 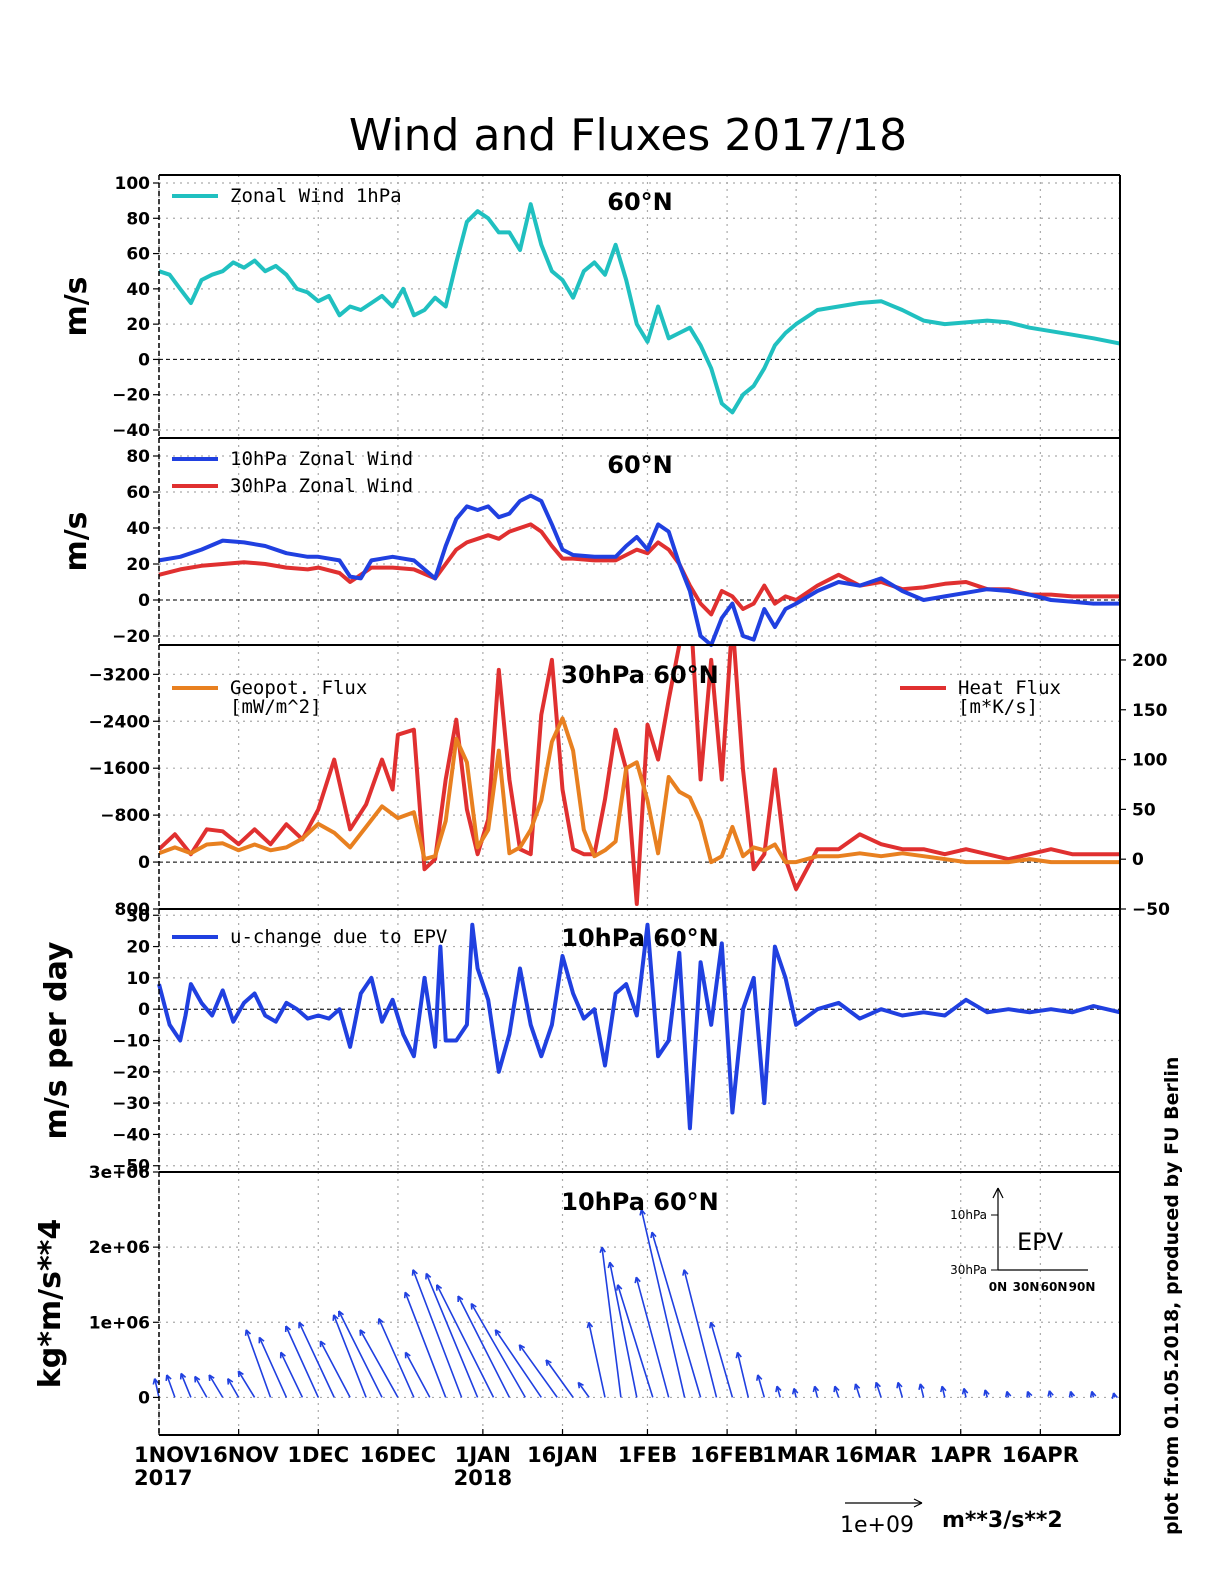 What do you see at coordinates (338, 937) in the screenshot?
I see `legend-label: u-change due to EPV` at bounding box center [338, 937].